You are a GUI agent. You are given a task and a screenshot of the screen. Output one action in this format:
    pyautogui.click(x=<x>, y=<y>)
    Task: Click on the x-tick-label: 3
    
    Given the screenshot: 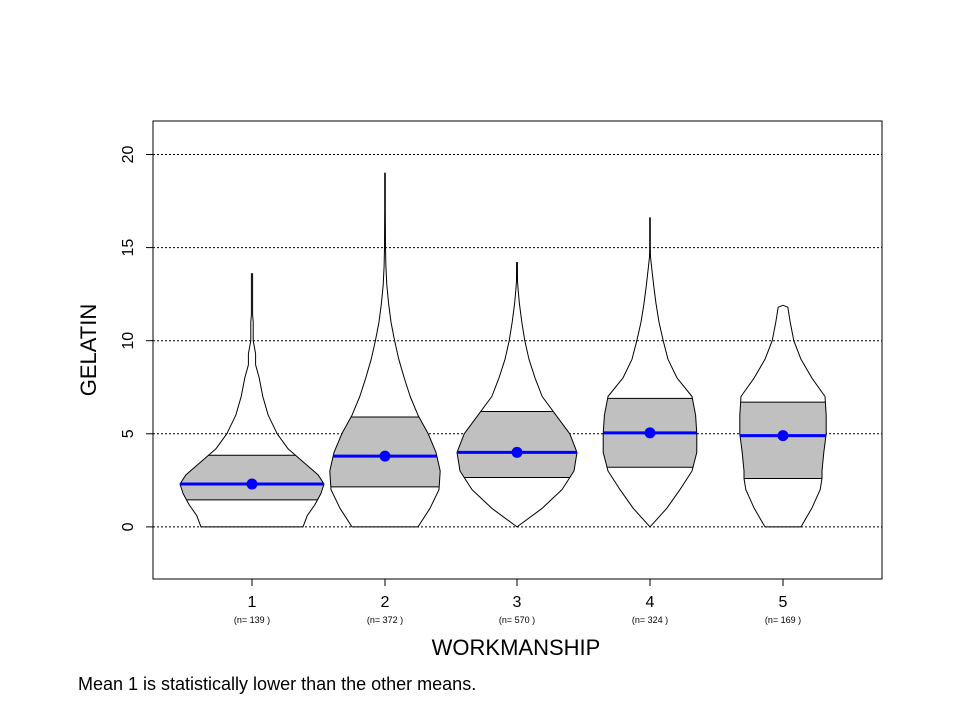 What is the action you would take?
    pyautogui.click(x=517, y=602)
    